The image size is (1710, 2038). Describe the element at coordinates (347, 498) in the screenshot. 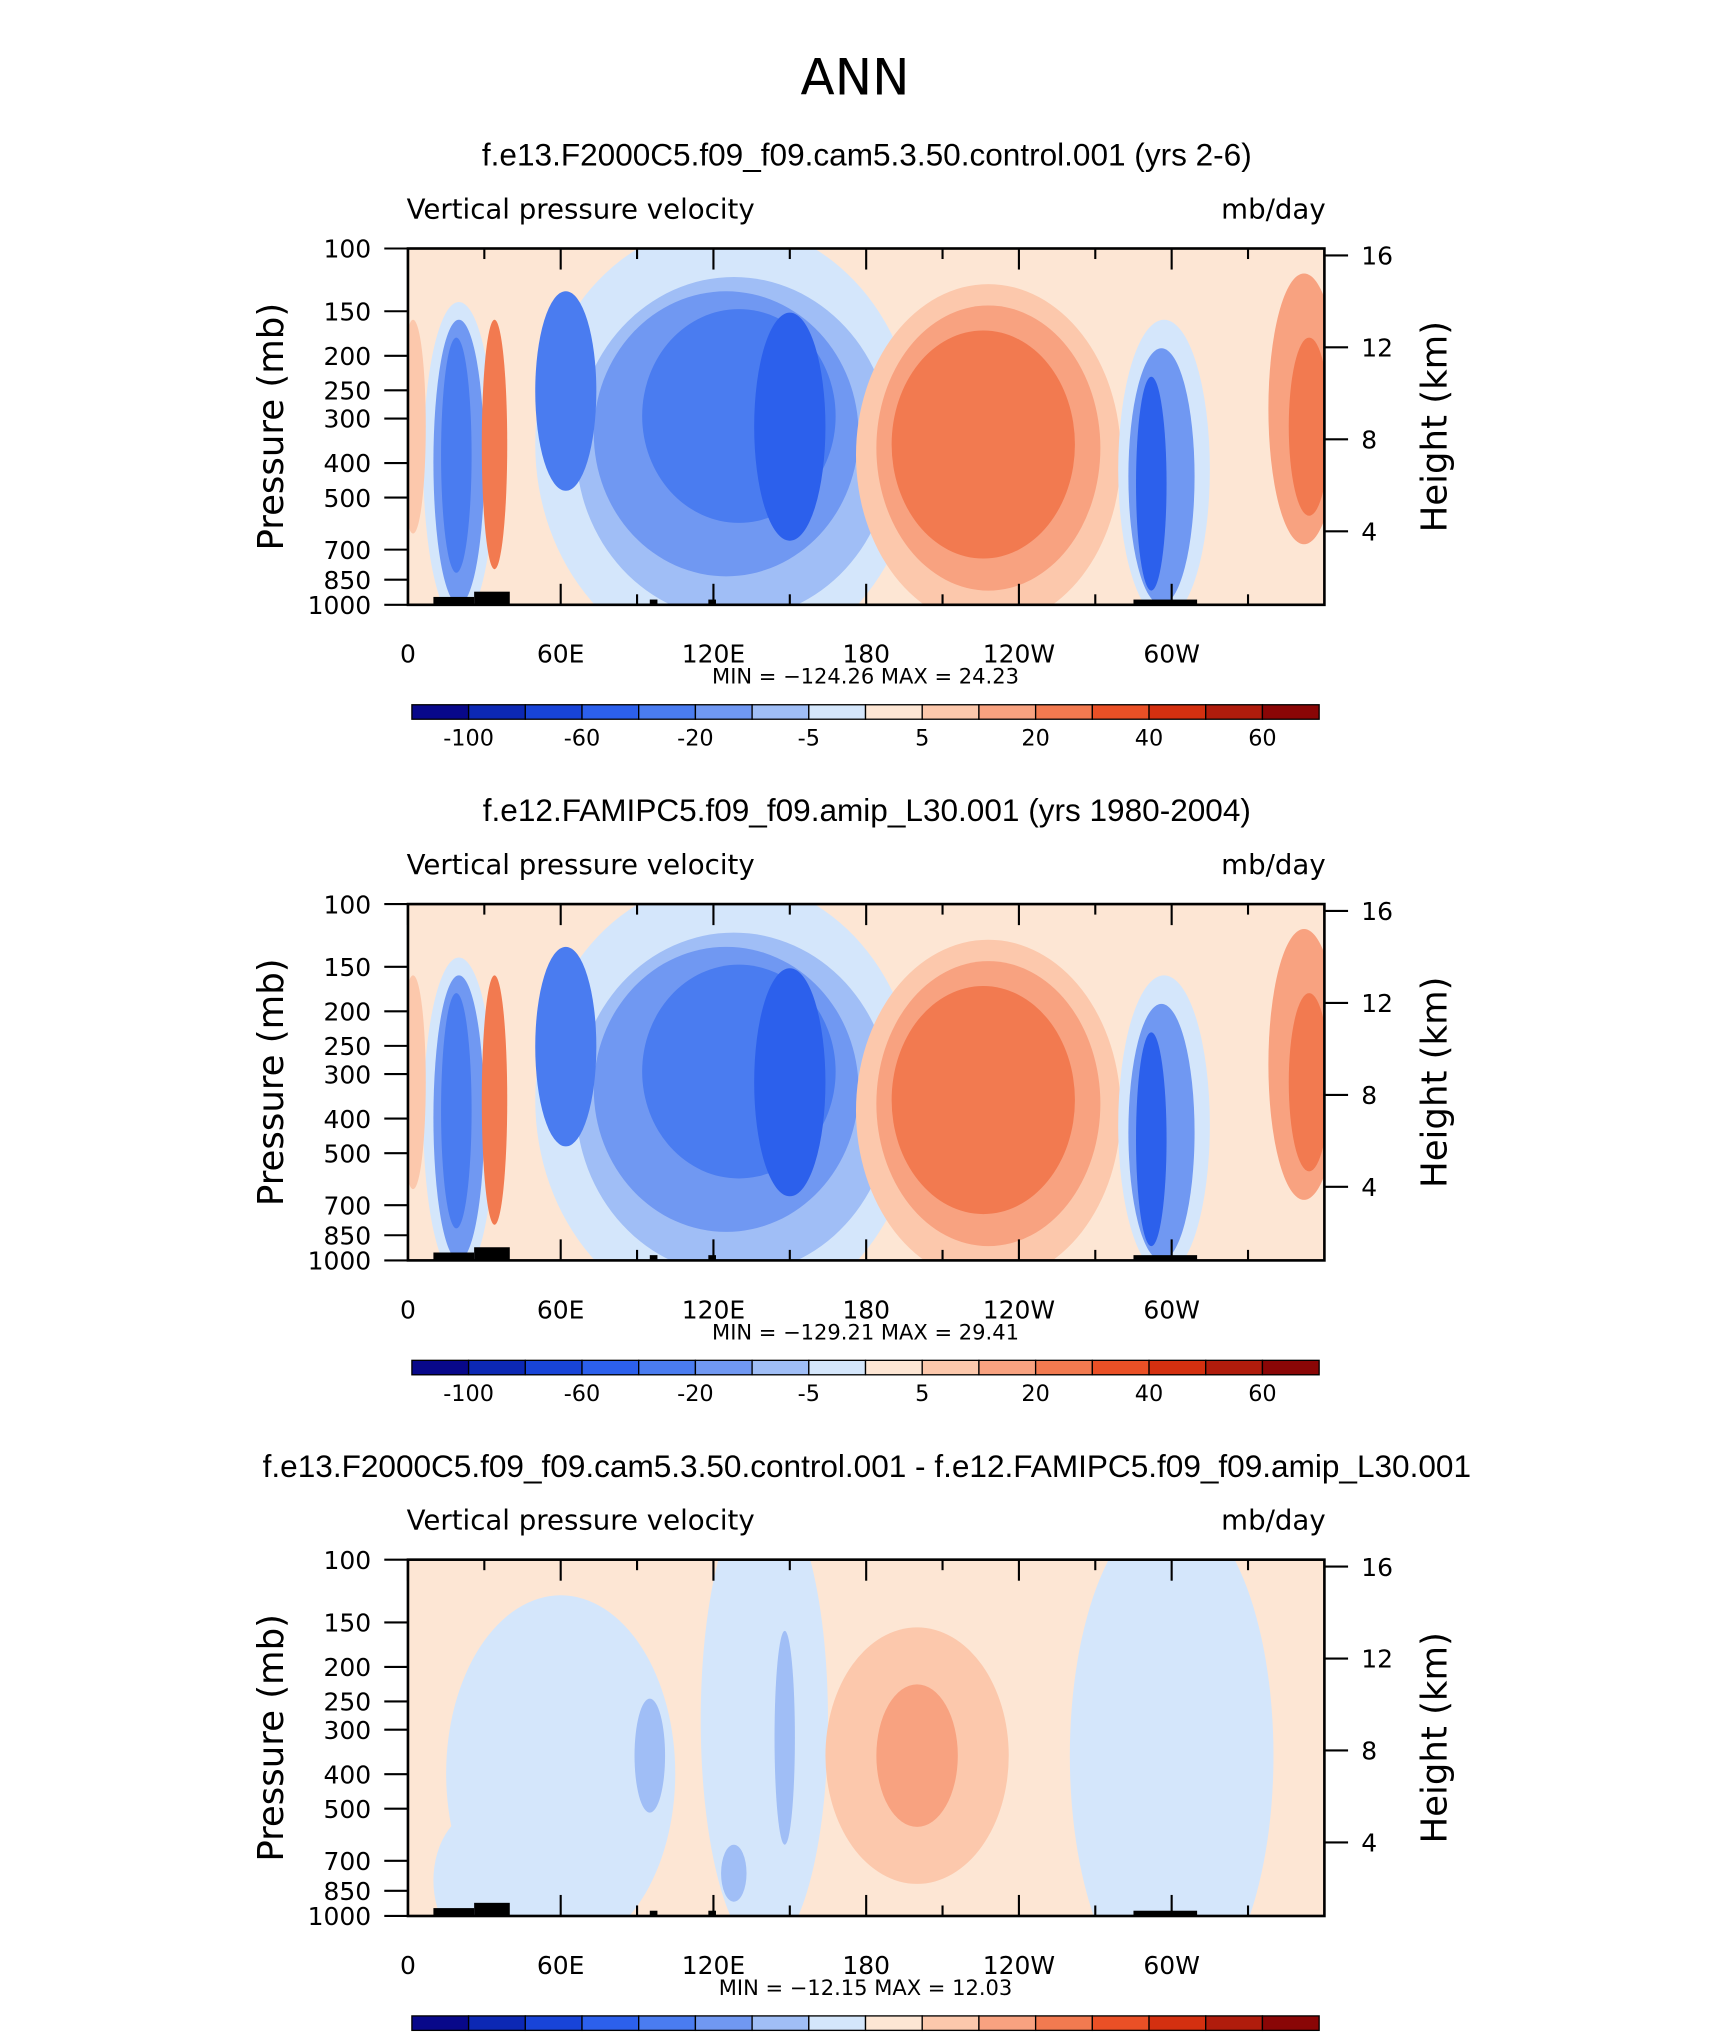

I see `y-tick-label: 500` at that location.